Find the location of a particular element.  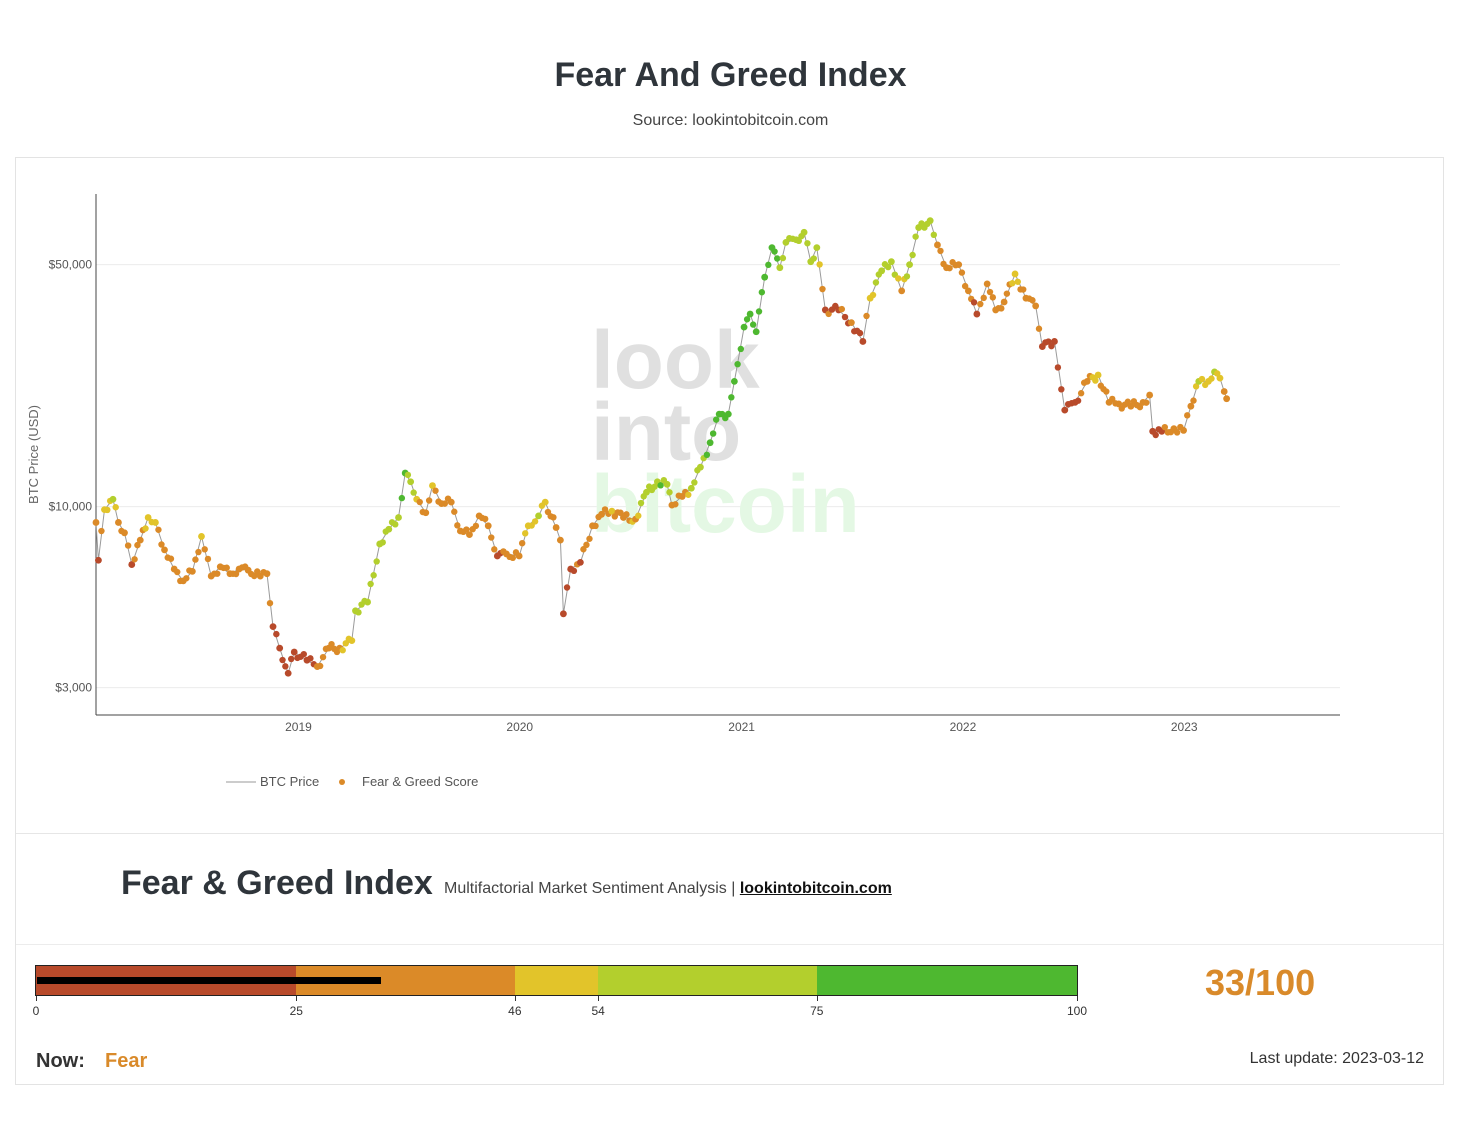

source-link: lookintobitcoin.com is located at coordinates (815, 888).